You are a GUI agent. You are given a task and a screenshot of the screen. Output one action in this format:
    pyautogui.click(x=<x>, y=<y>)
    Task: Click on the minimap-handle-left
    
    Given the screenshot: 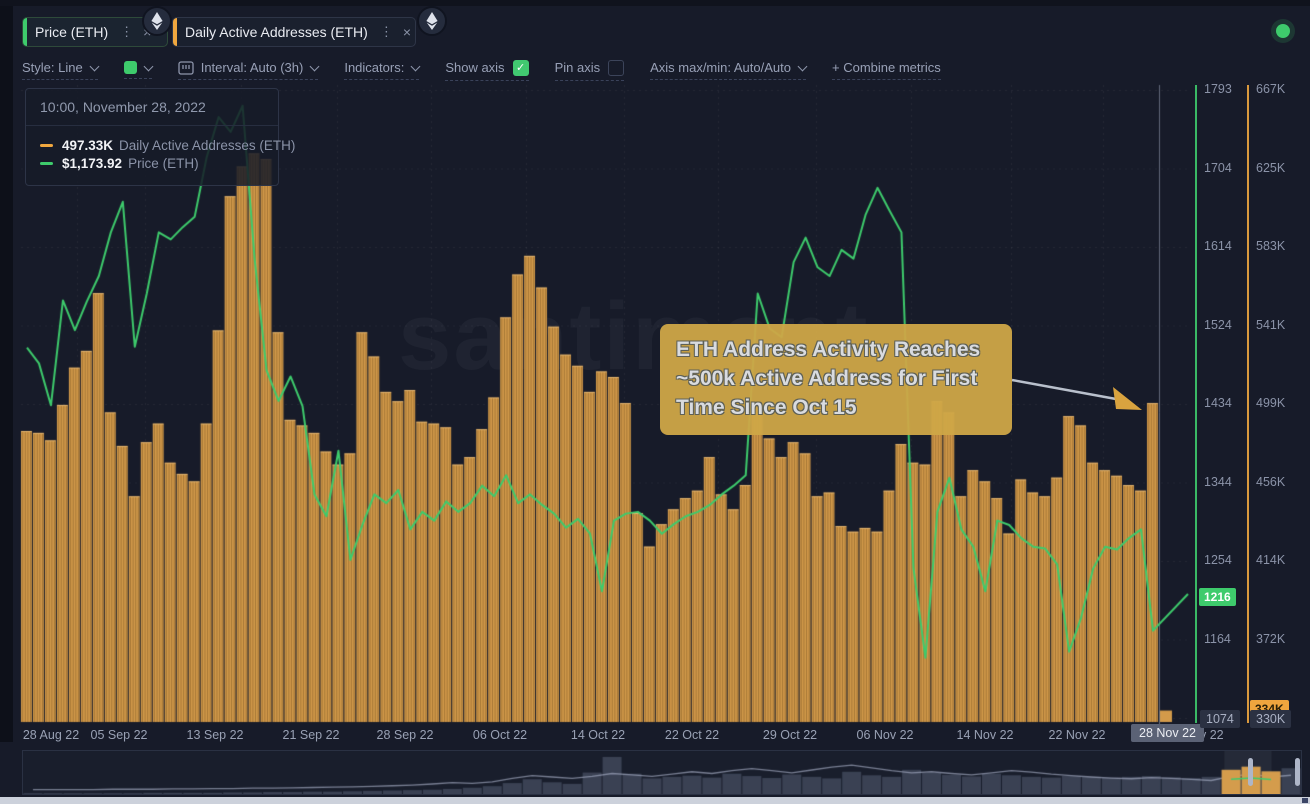 What is the action you would take?
    pyautogui.click(x=1250, y=772)
    